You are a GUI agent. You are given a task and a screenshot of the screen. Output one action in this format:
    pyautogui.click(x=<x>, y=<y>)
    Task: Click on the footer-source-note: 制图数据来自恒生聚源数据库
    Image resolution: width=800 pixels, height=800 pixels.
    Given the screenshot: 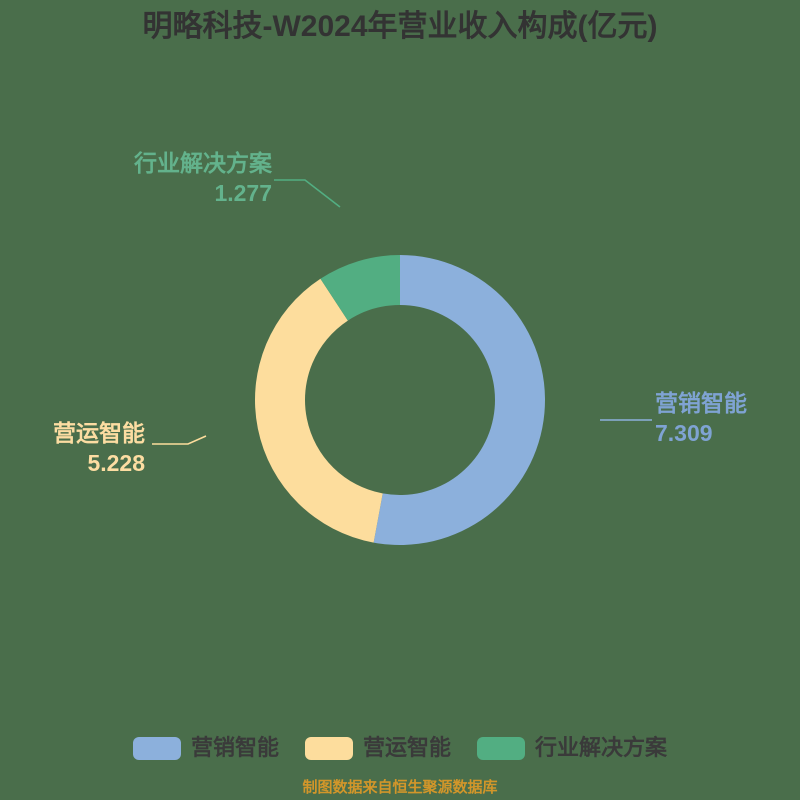 What is the action you would take?
    pyautogui.click(x=400, y=787)
    